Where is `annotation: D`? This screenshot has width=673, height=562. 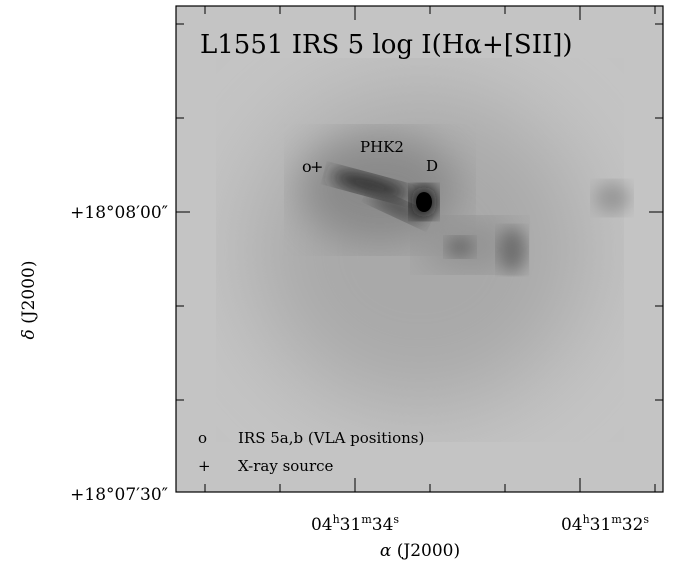
annotation: D is located at coordinates (432, 166).